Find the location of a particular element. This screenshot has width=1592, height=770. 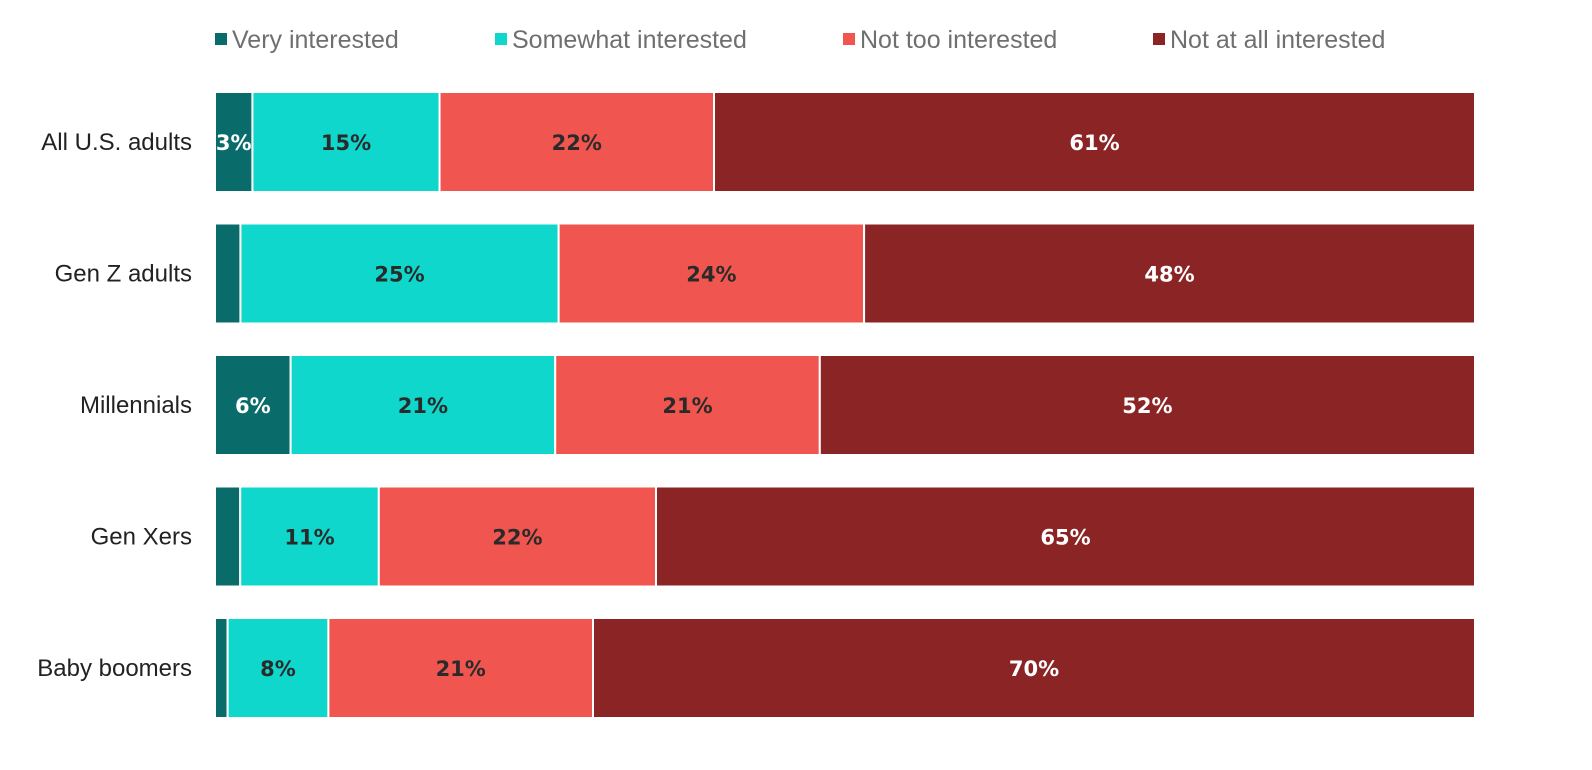

data-label-not-at-all-interested: 65% is located at coordinates (1065, 538).